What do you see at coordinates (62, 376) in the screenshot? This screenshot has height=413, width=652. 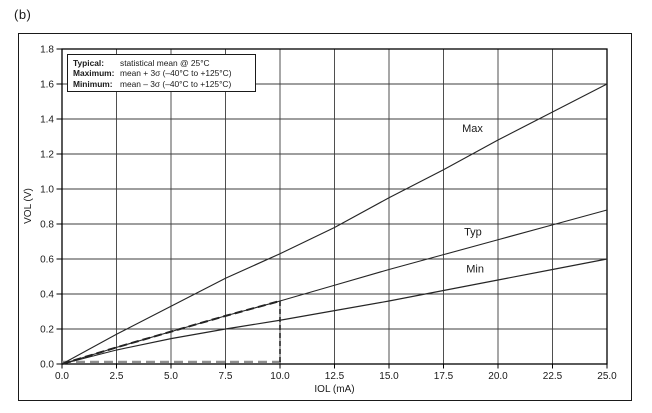 I see `x-tick-label: 0.0` at bounding box center [62, 376].